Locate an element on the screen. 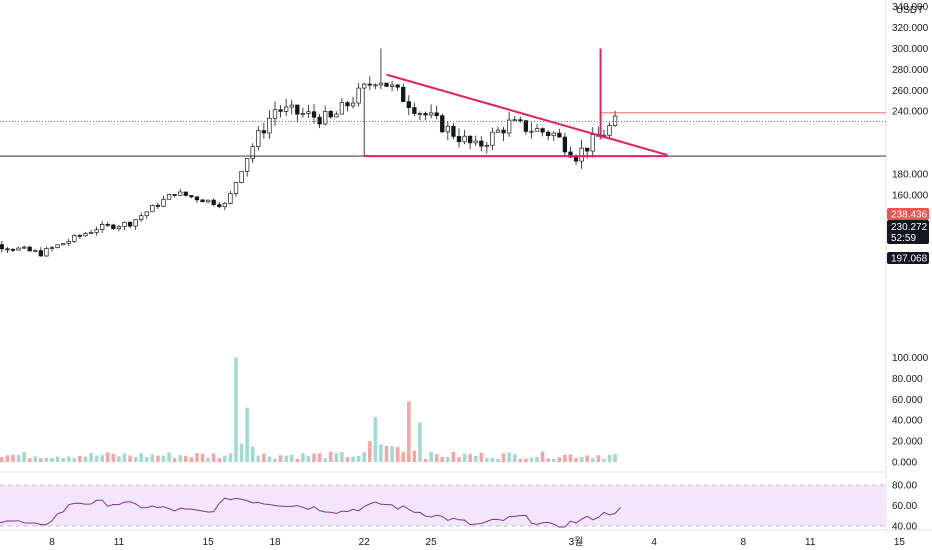  current-price-text: 230.272 is located at coordinates (909, 227).